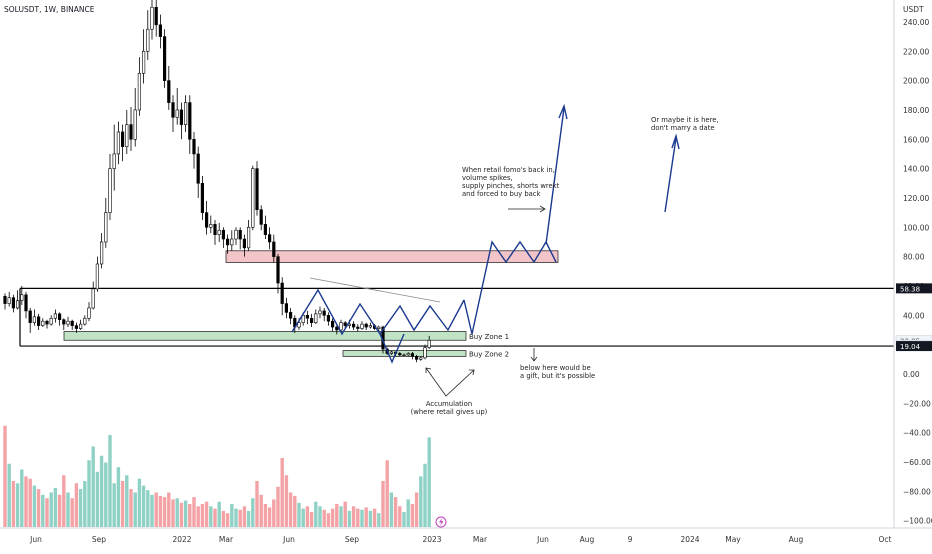 The image size is (932, 554). What do you see at coordinates (450, 382) in the screenshot?
I see `accumulation-v-lines` at bounding box center [450, 382].